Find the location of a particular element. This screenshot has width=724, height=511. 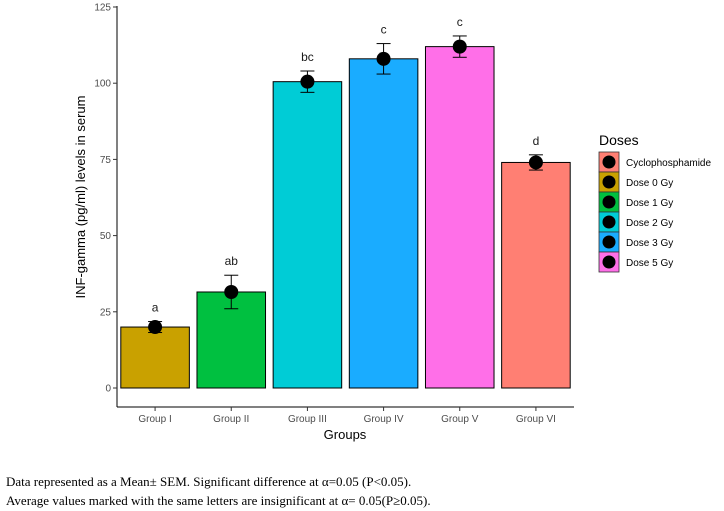

legend-item: Cyclophosphamide is located at coordinates (654, 162).